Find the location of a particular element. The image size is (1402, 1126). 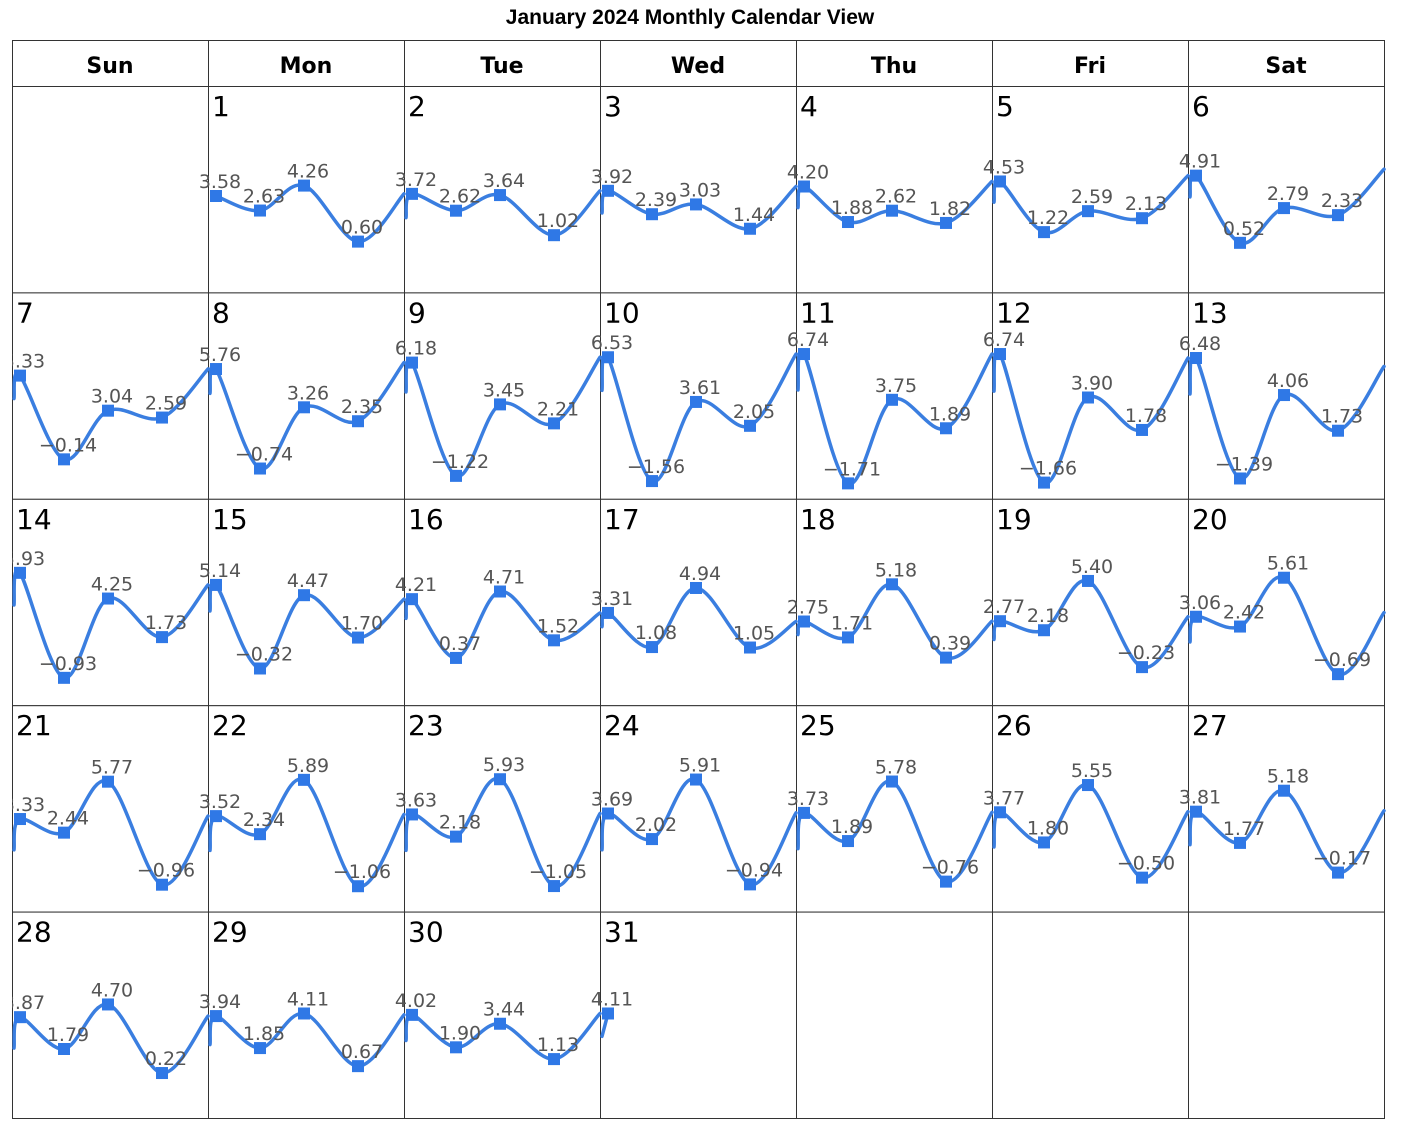

data-label: 1.82 is located at coordinates (950, 209).